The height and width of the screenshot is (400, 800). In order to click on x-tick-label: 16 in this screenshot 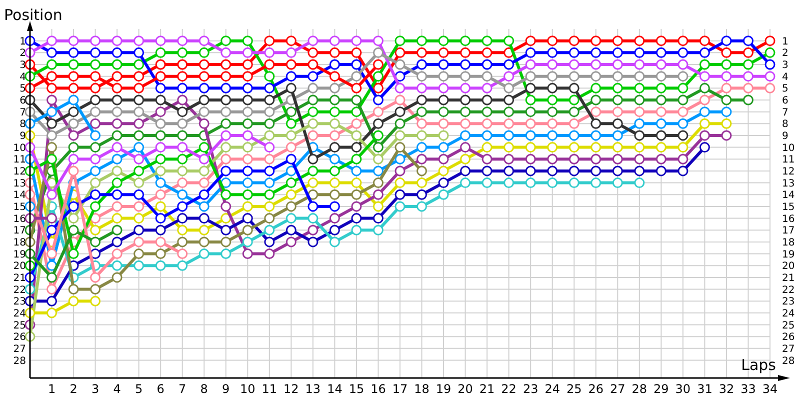, I will do `click(378, 389)`.